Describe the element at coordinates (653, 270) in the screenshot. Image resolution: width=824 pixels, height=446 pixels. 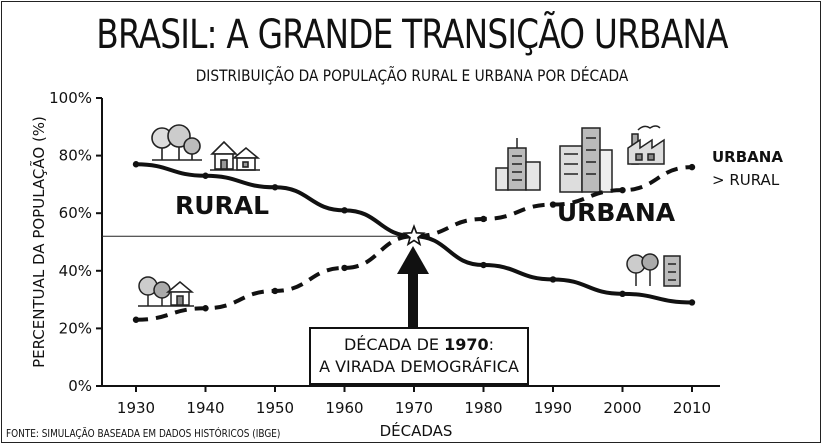
I see `tree-building-icon` at that location.